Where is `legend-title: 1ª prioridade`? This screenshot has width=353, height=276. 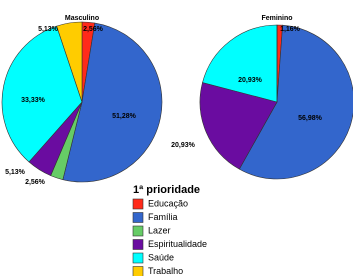
legend-title: 1ª prioridade is located at coordinates (166, 190).